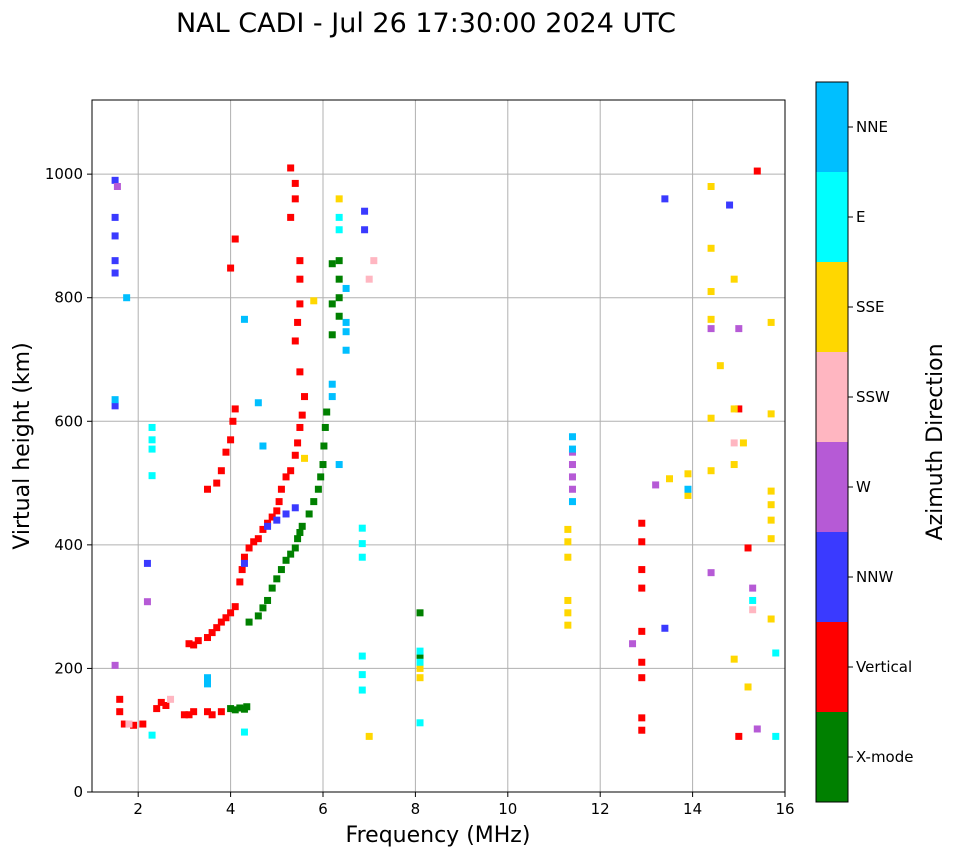  What do you see at coordinates (870, 307) in the screenshot?
I see `colorbar-label: SSE` at bounding box center [870, 307].